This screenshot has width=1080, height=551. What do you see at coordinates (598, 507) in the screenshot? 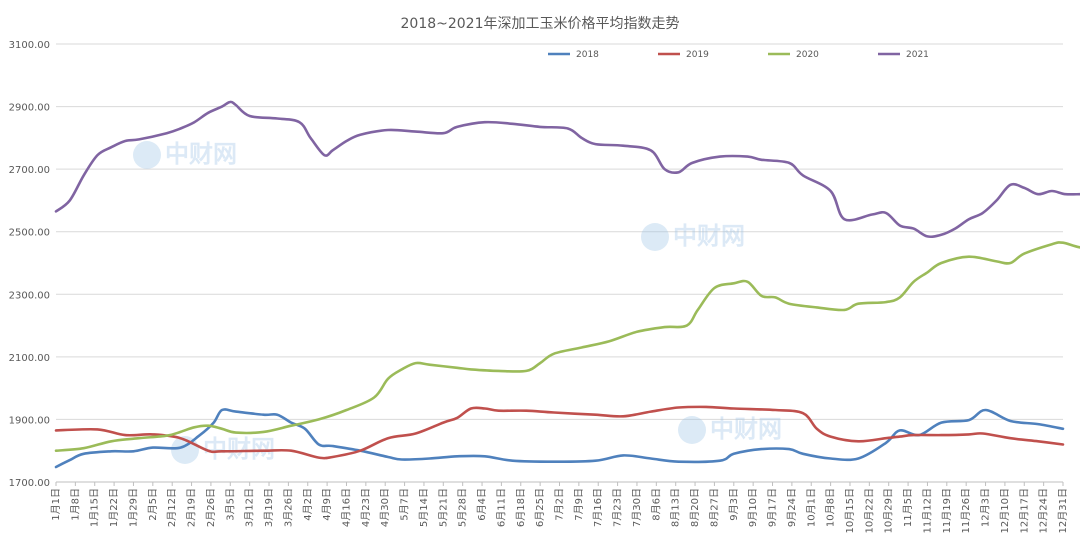
I see `x-tick-label: 7月16日` at bounding box center [598, 507].